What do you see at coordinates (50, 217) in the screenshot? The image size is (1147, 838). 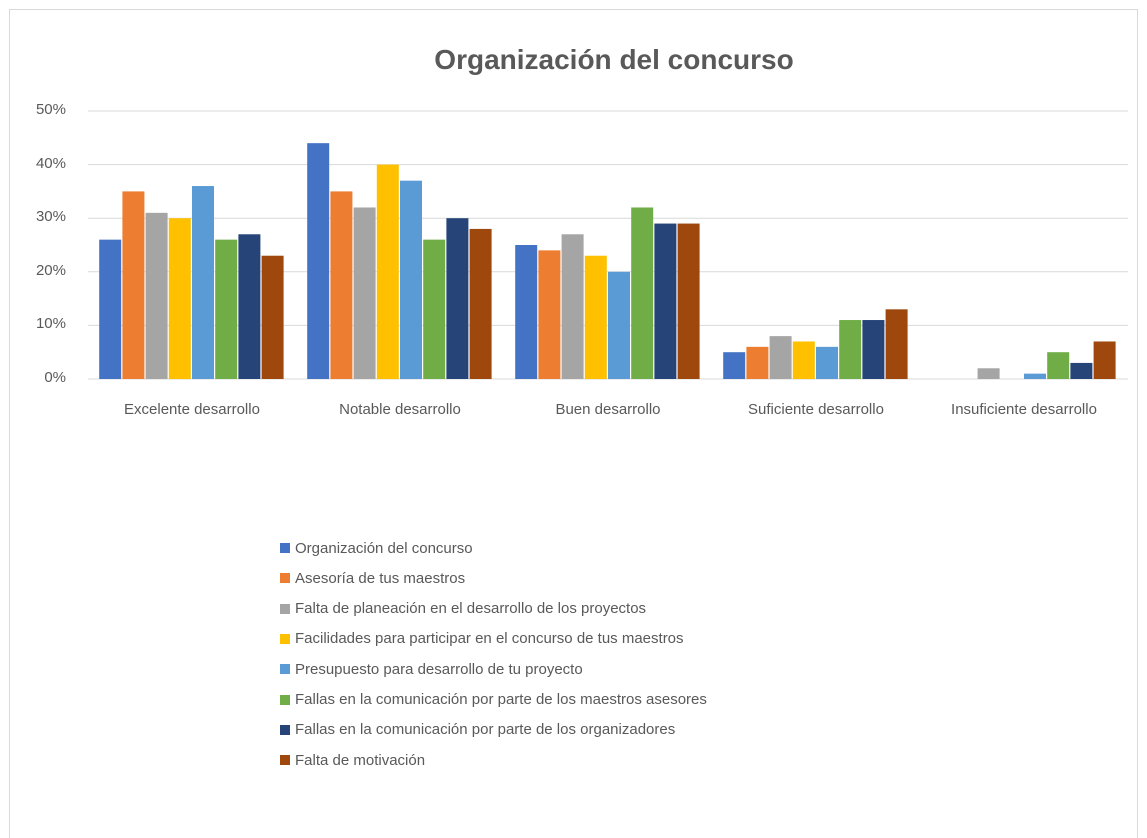 I see `y-tick-label: 30%` at bounding box center [50, 217].